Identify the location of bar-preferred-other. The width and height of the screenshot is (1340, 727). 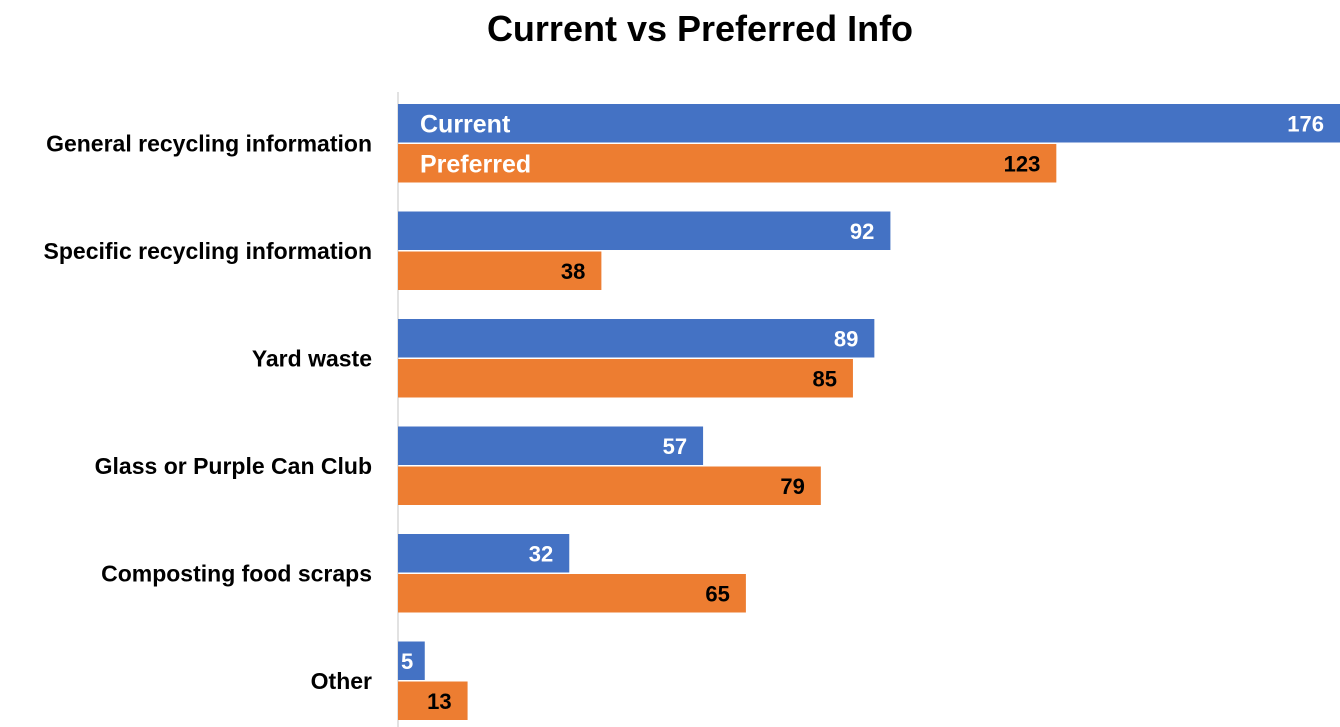
(433, 700).